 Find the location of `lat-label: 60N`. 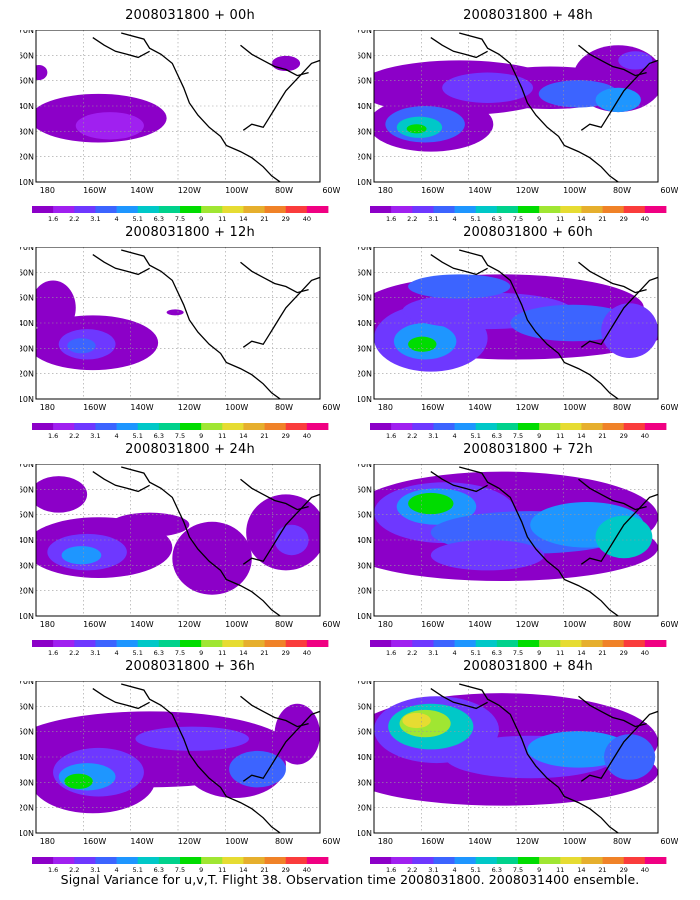

lat-label: 60N is located at coordinates (27, 489).